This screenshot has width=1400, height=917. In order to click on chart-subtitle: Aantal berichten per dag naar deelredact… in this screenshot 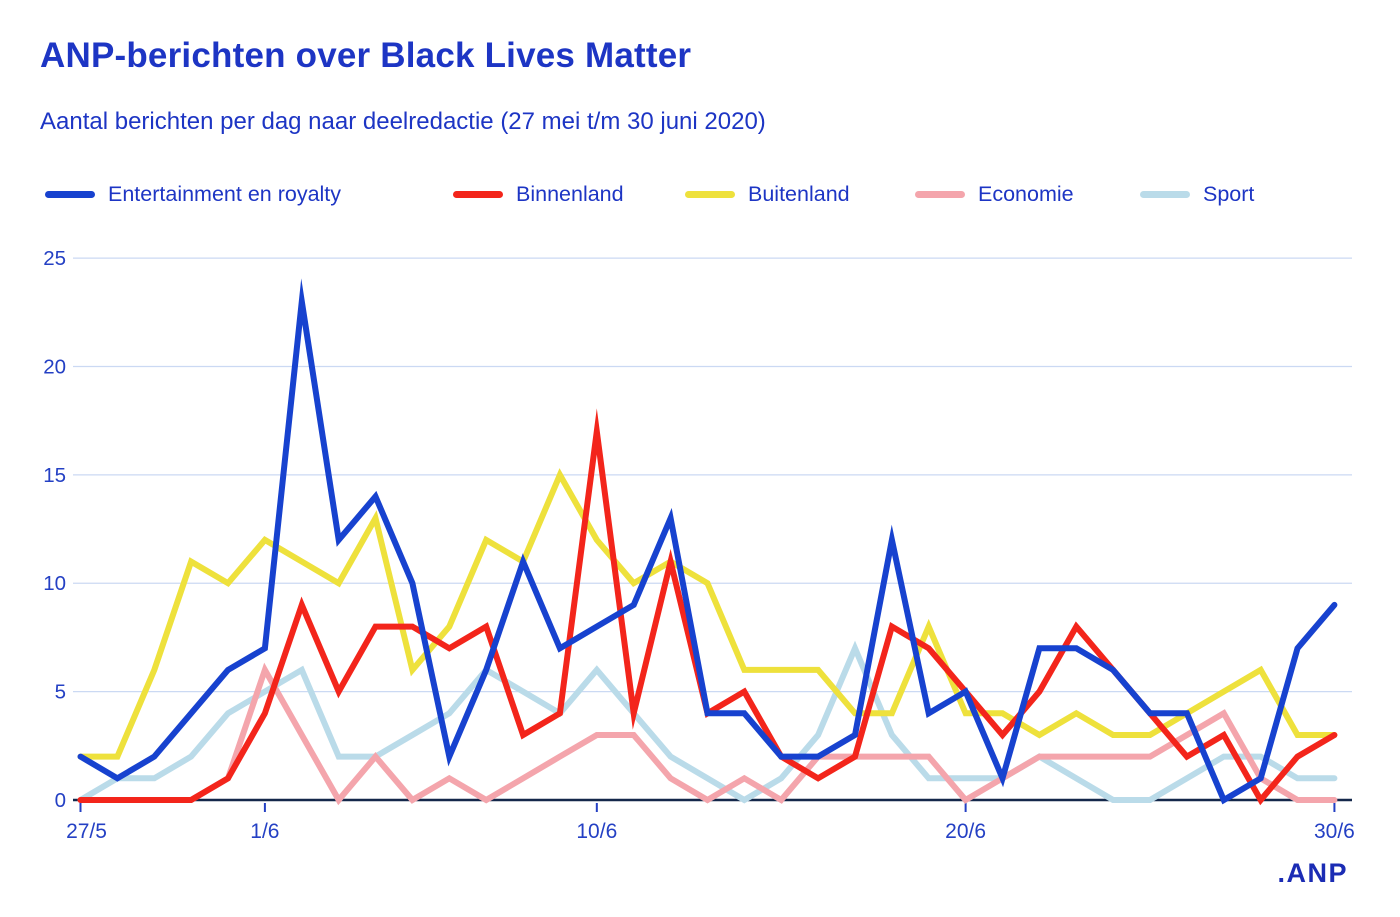, I will do `click(403, 121)`.